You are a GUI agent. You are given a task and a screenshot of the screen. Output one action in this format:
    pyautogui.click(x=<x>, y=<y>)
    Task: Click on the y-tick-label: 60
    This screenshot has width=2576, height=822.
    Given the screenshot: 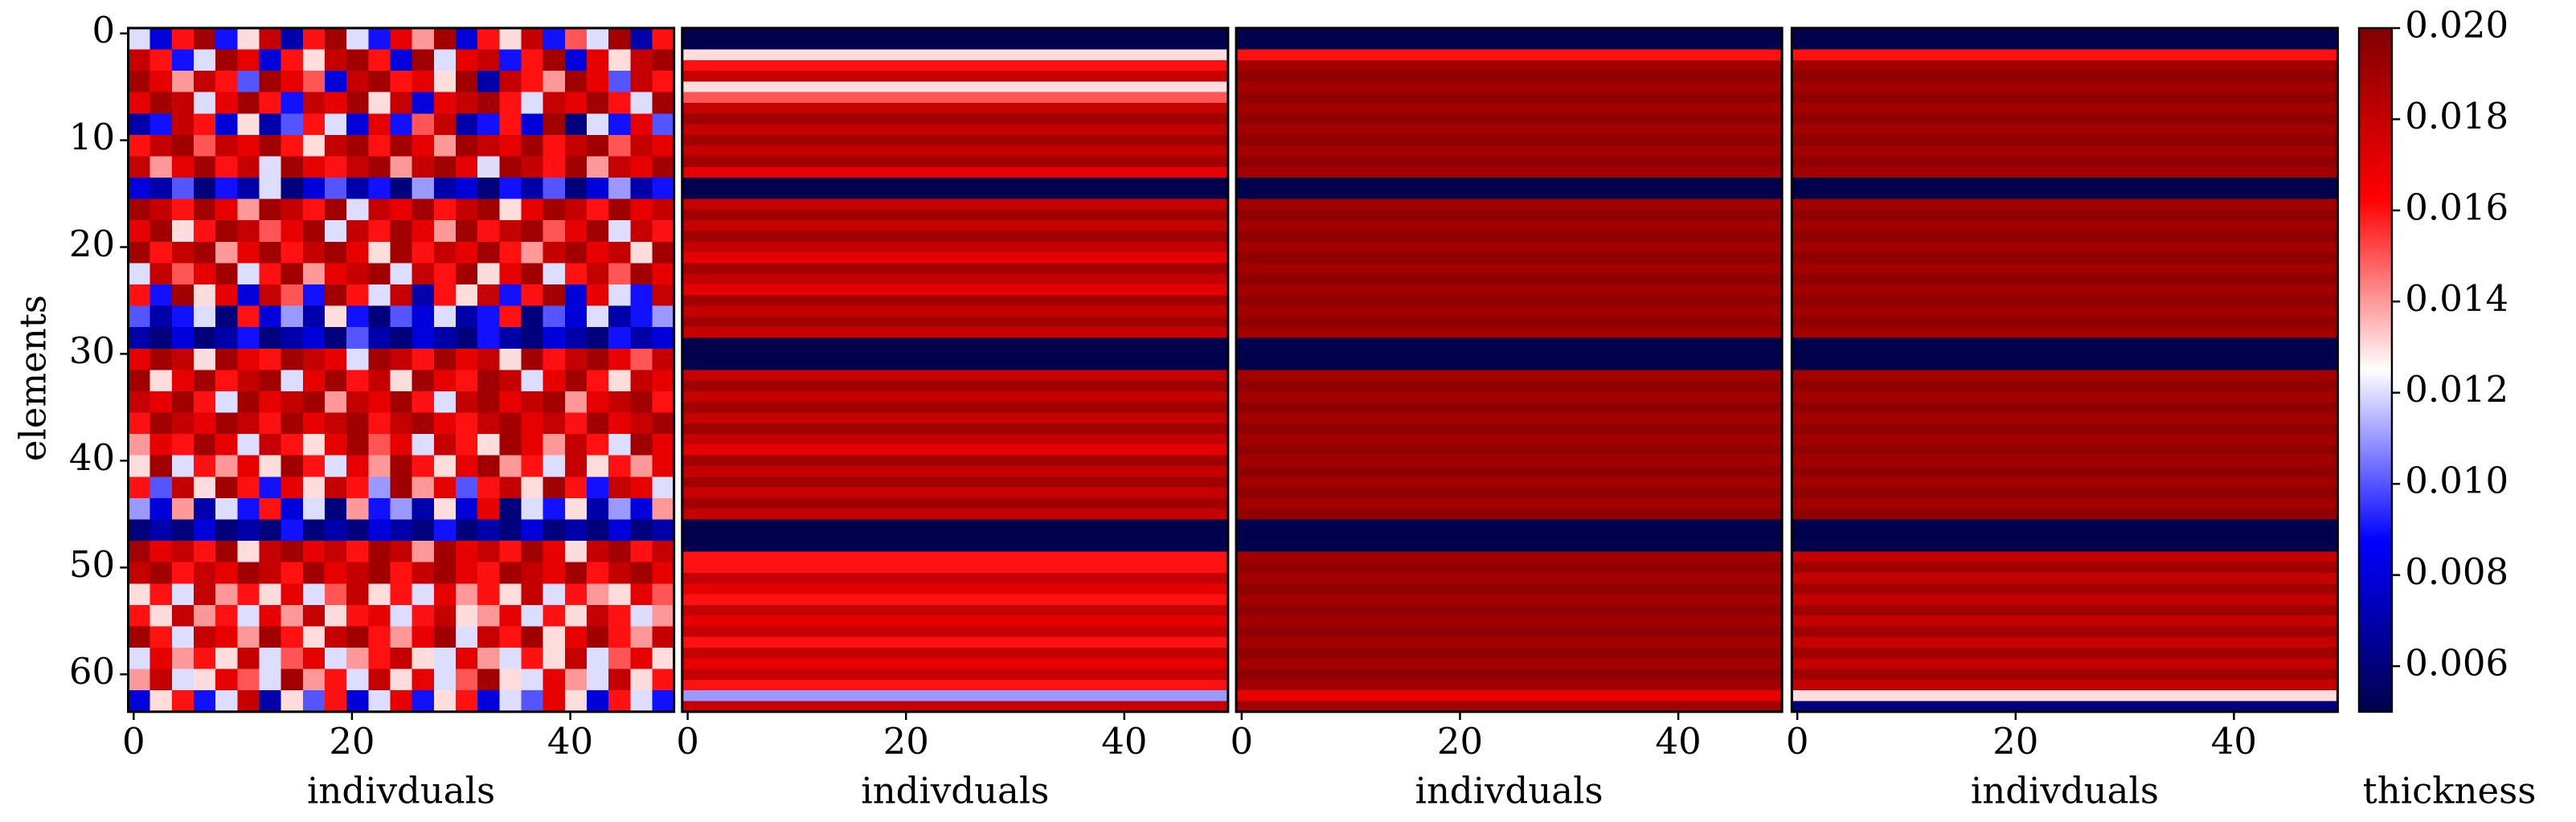 What is the action you would take?
    pyautogui.click(x=92, y=671)
    